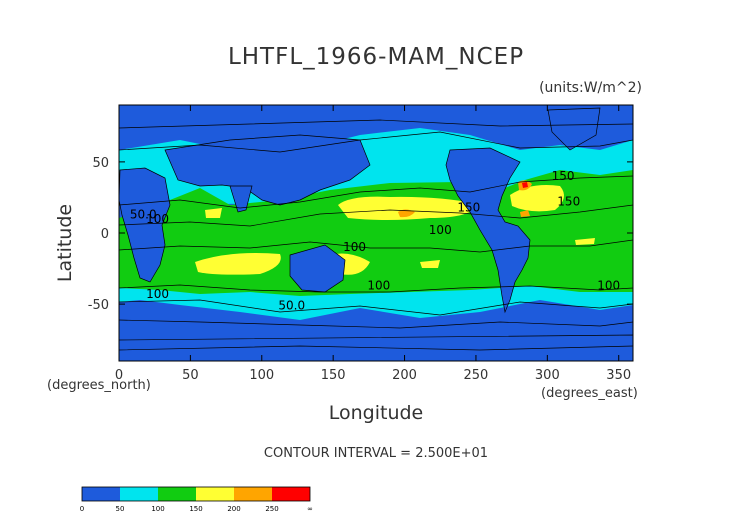  Describe the element at coordinates (317, 268) in the screenshot. I see `land-australia` at that location.